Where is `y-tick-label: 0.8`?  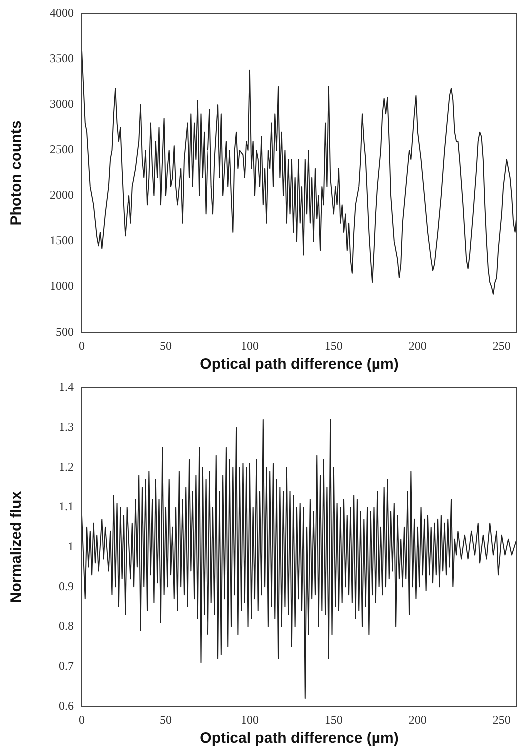 y-tick-label: 0.8 is located at coordinates (66, 626).